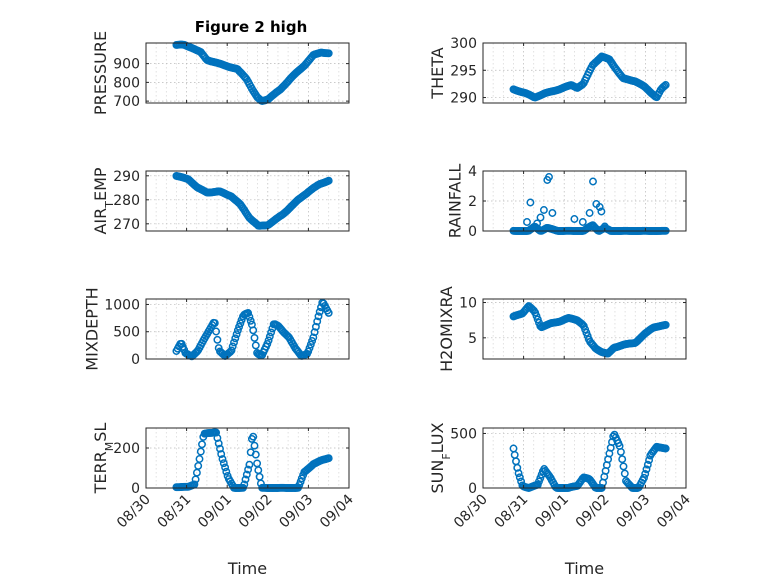 The width and height of the screenshot is (778, 583). What do you see at coordinates (472, 339) in the screenshot?
I see `y-tick-label: 5` at bounding box center [472, 339].